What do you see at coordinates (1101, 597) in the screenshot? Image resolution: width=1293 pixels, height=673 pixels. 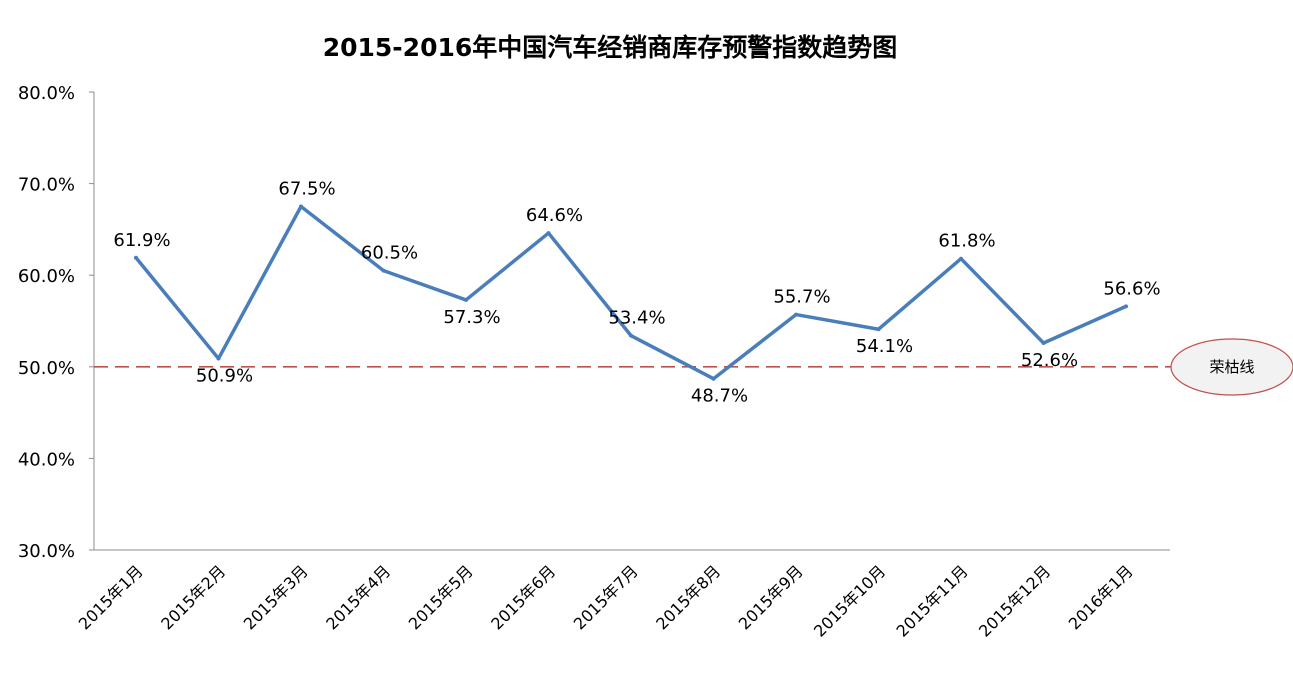 I see `x-tick-label: 2016年1月` at bounding box center [1101, 597].